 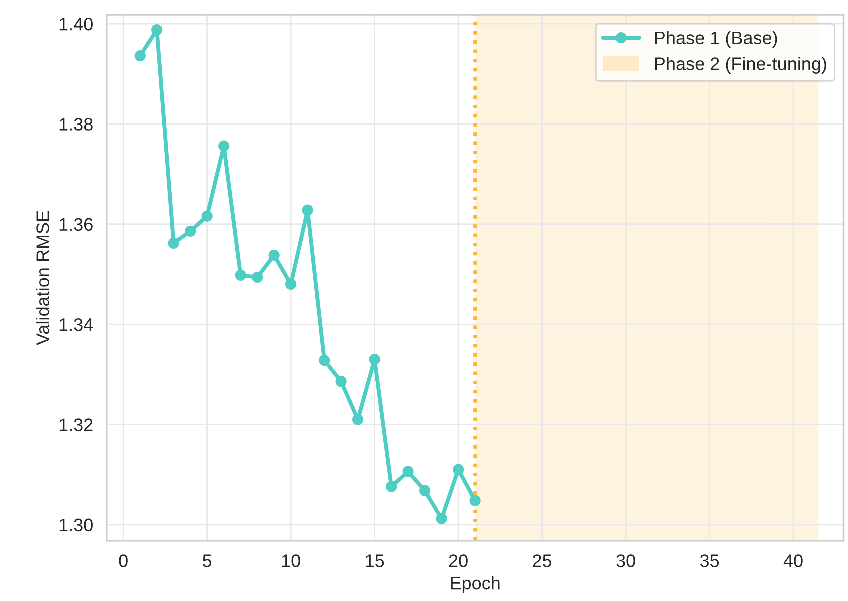 I want to click on x-tick-label: 35, so click(x=710, y=561).